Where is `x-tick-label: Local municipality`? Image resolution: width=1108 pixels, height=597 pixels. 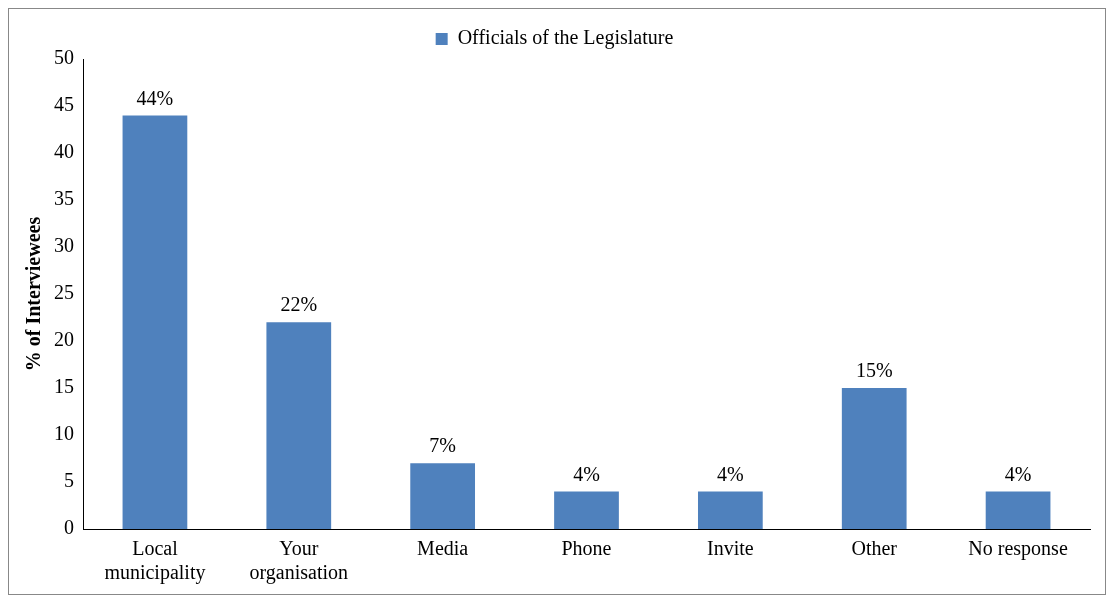 x-tick-label: Local municipality is located at coordinates (155, 561).